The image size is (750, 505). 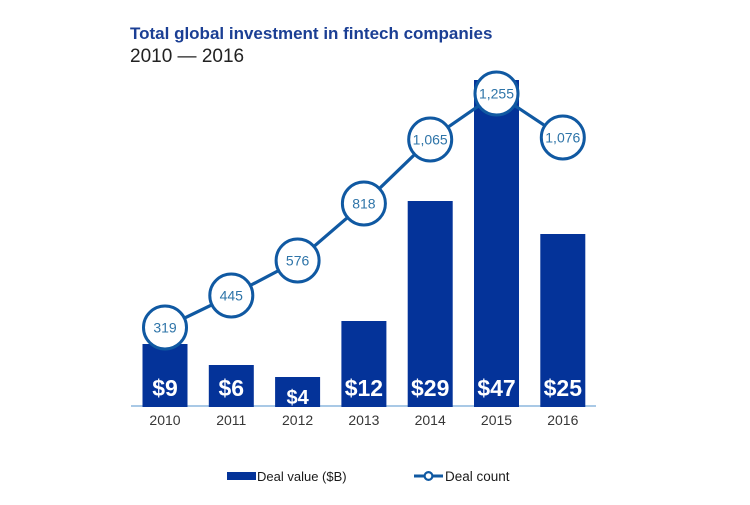 I want to click on svg-text: 445, so click(x=232, y=296).